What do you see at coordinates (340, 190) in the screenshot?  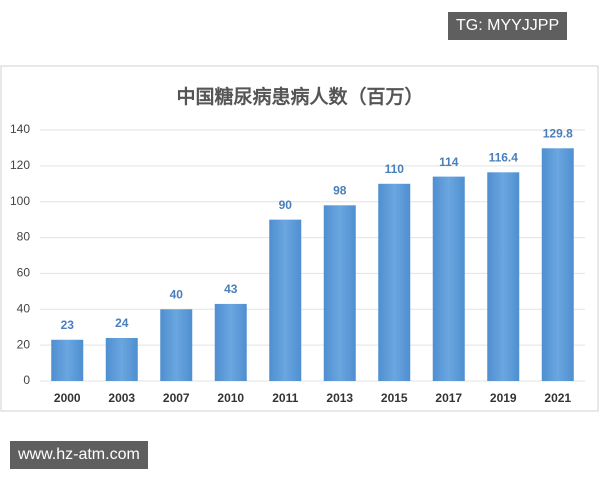 I see `value-label: 98` at bounding box center [340, 190].